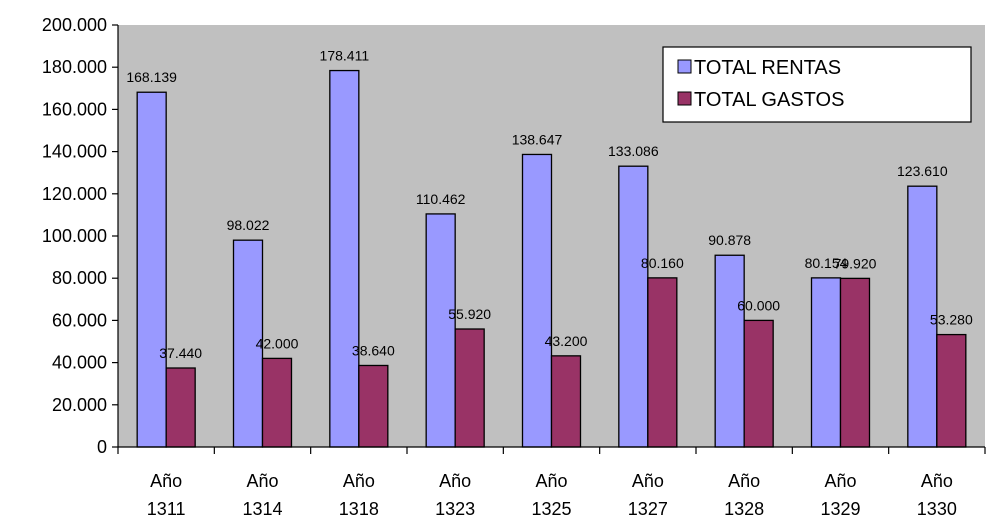 Image resolution: width=987 pixels, height=520 pixels. I want to click on data-label: 90.878, so click(729, 240).